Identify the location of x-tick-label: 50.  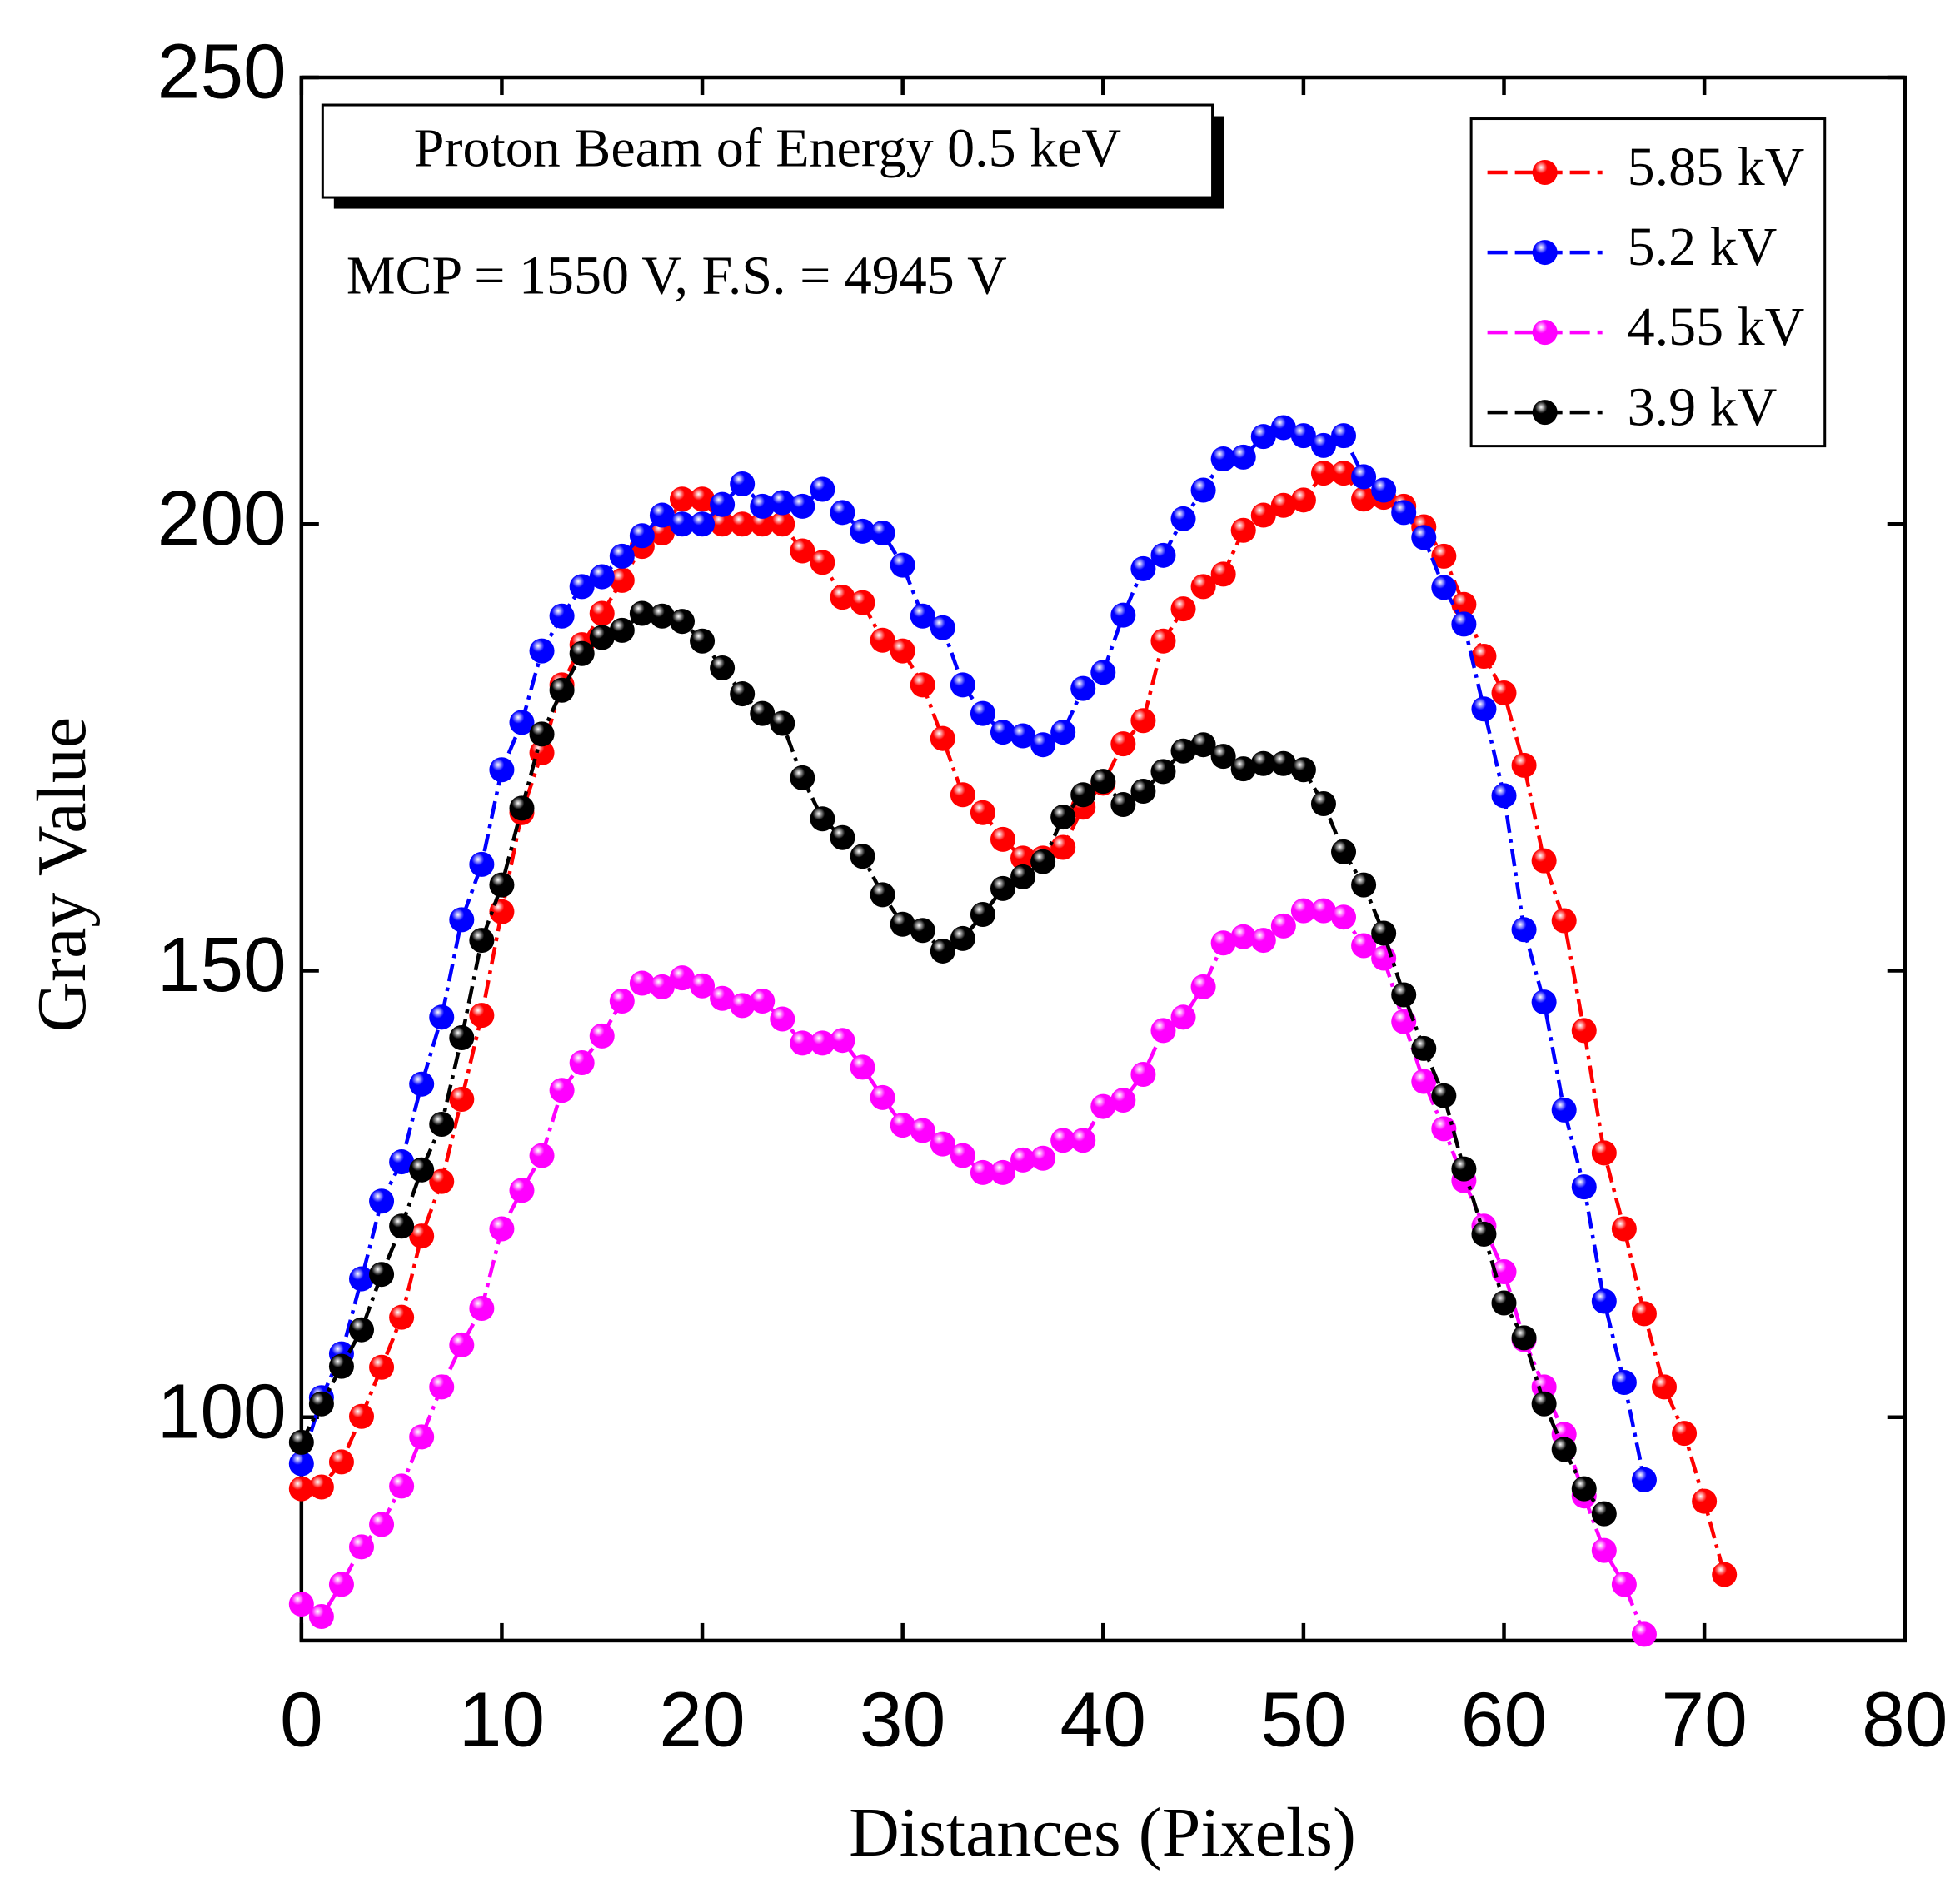
(1303, 1719).